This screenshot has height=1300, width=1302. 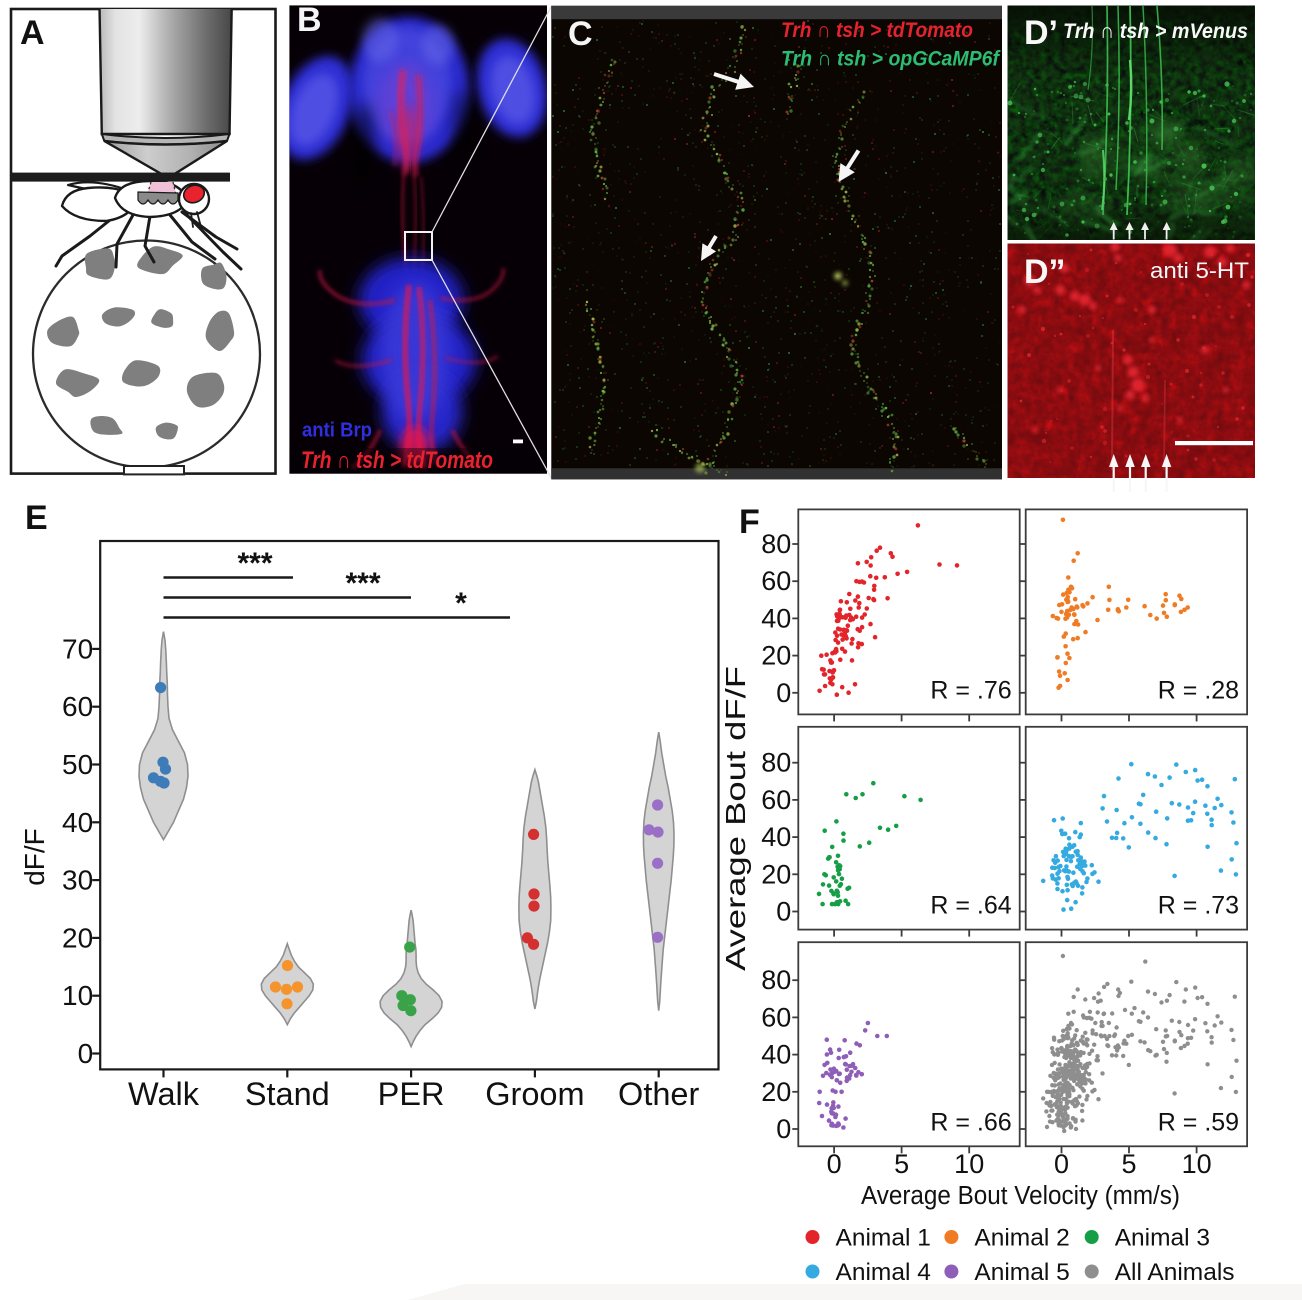 I want to click on svg-text: anti Brp, so click(x=337, y=431).